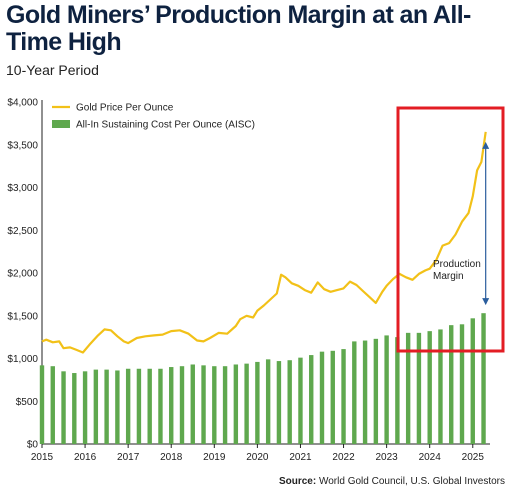 This screenshot has height=496, width=511. I want to click on y-tick-label: $500, so click(27, 402).